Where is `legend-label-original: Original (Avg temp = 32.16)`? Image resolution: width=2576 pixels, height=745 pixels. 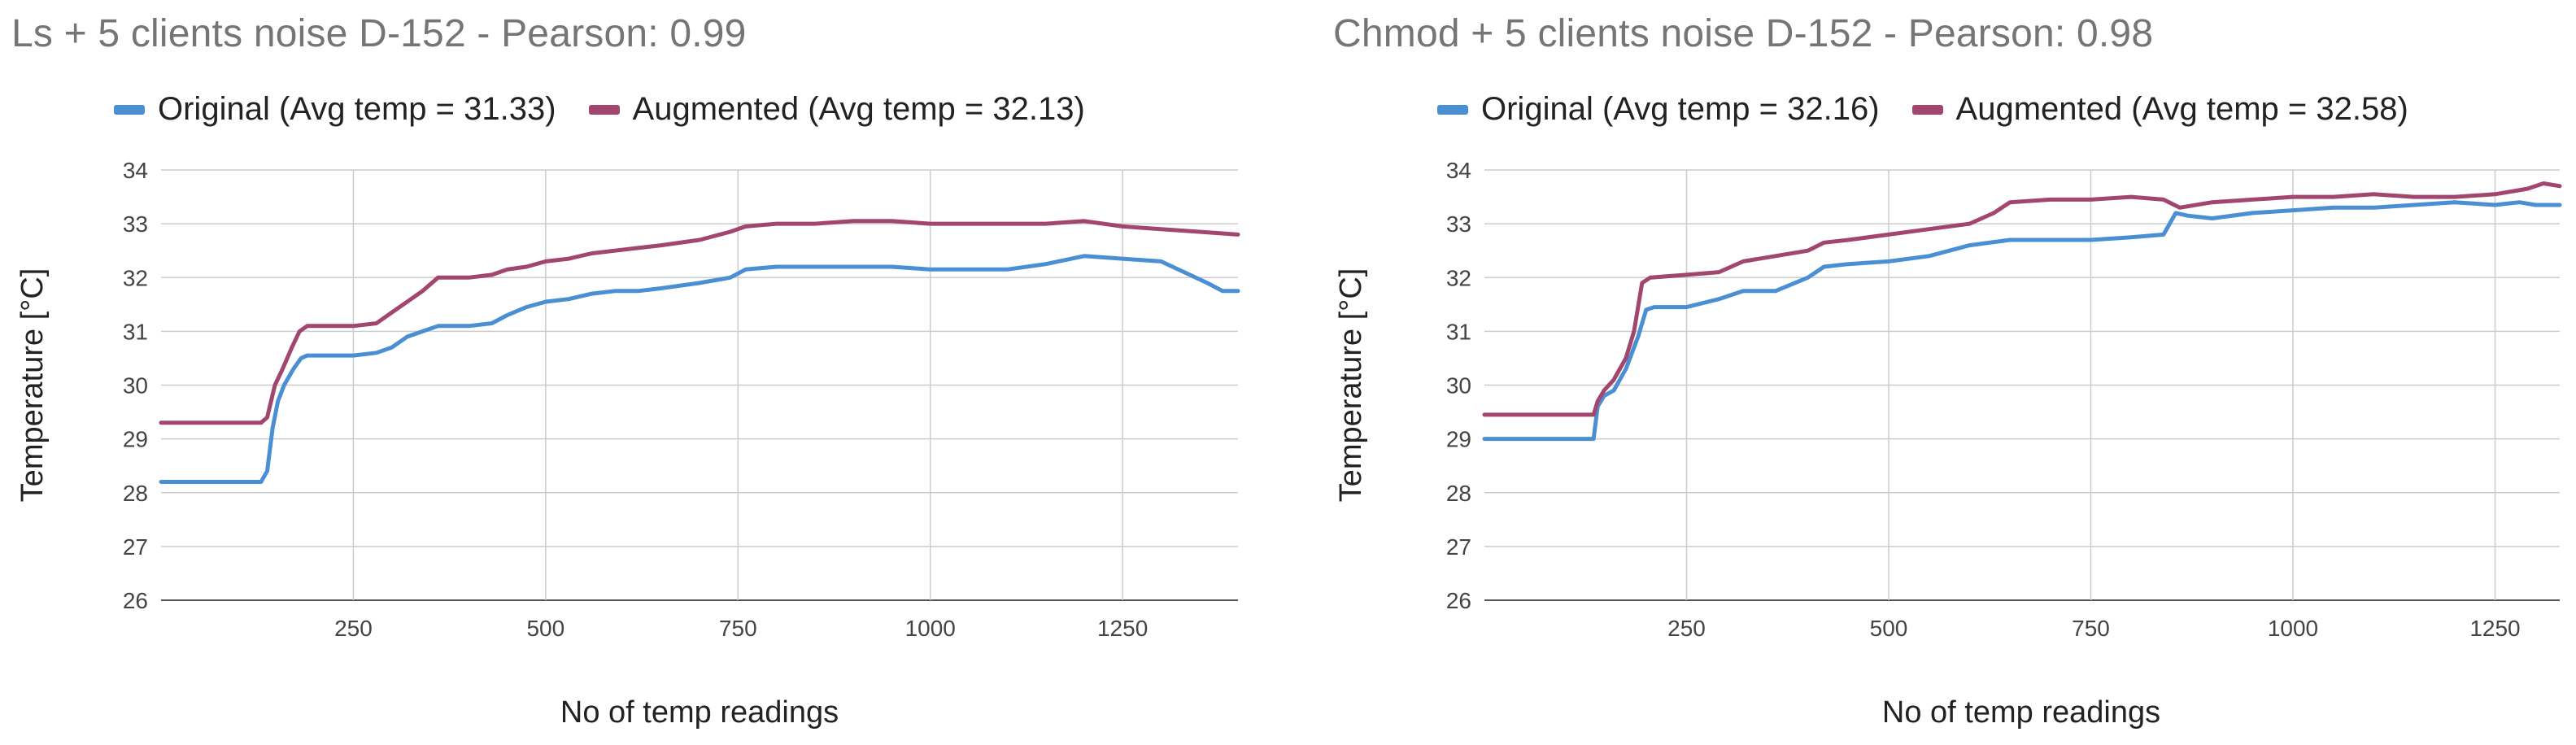 legend-label-original: Original (Avg temp = 32.16) is located at coordinates (1680, 109).